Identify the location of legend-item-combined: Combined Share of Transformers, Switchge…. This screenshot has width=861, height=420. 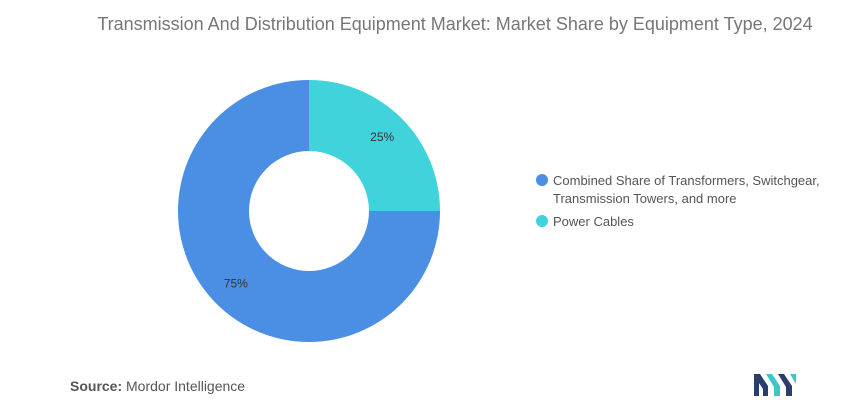
(686, 190).